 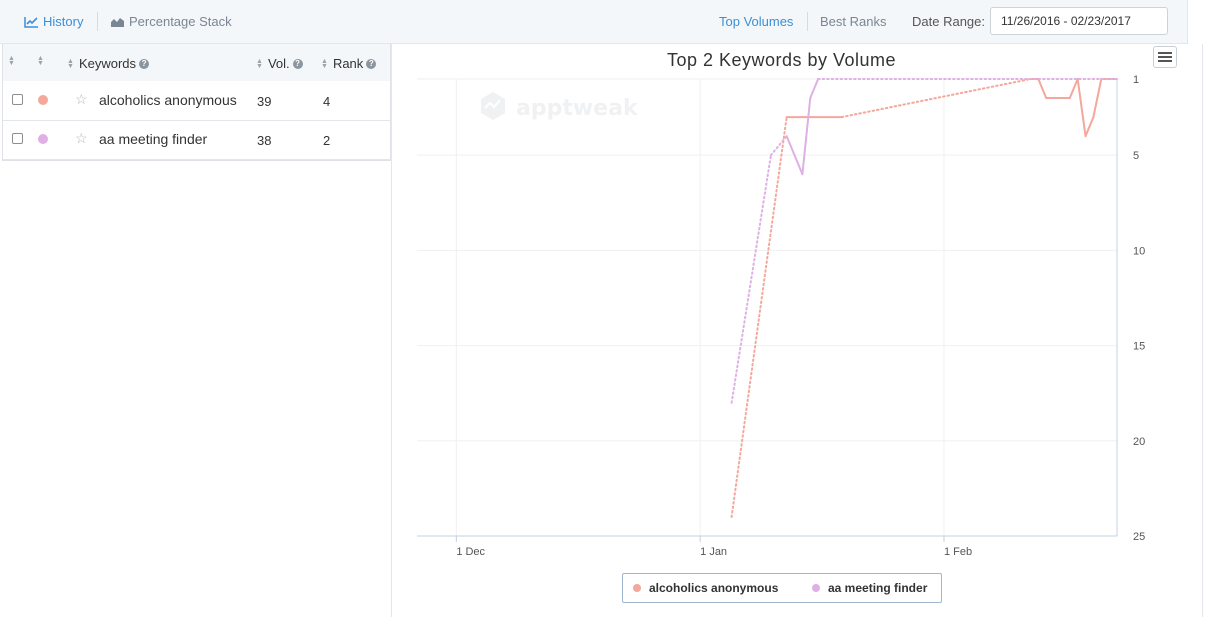 What do you see at coordinates (781, 60) in the screenshot?
I see `chart-title: Top 2 Keywords by Volume` at bounding box center [781, 60].